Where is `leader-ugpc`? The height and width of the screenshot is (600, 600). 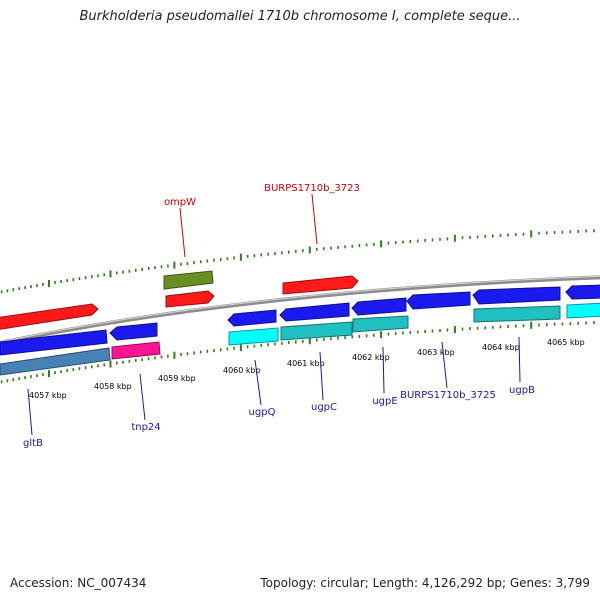 leader-ugpc is located at coordinates (321, 376).